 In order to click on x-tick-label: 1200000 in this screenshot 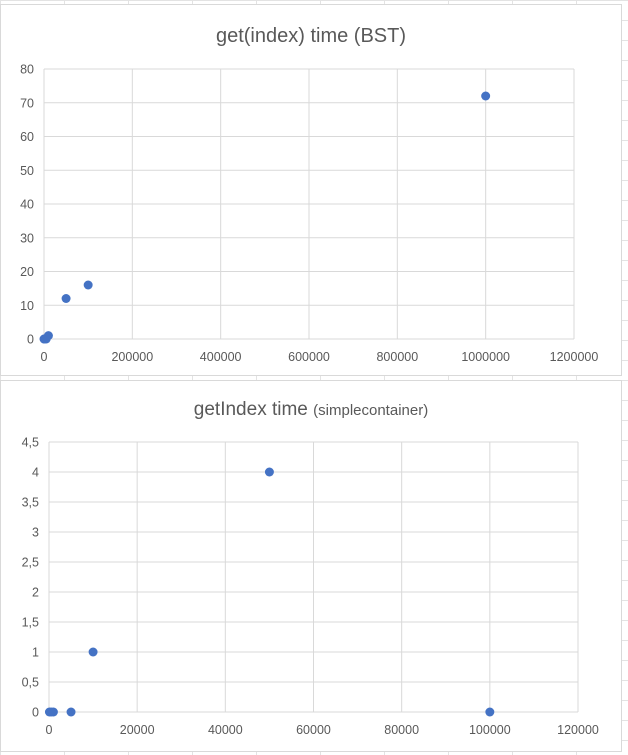, I will do `click(574, 357)`.